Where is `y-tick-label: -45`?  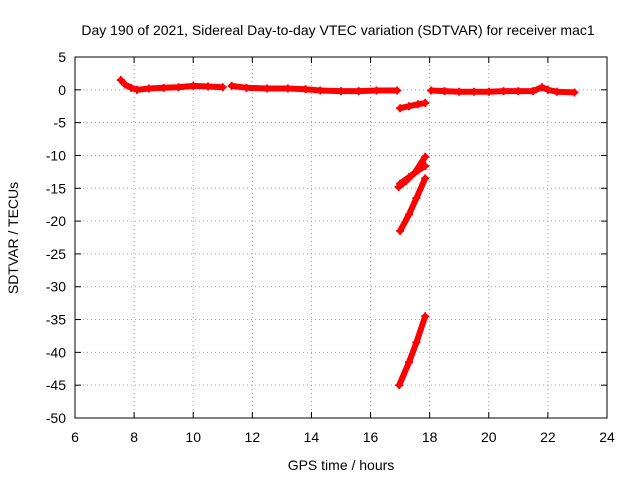 y-tick-label: -45 is located at coordinates (56, 385).